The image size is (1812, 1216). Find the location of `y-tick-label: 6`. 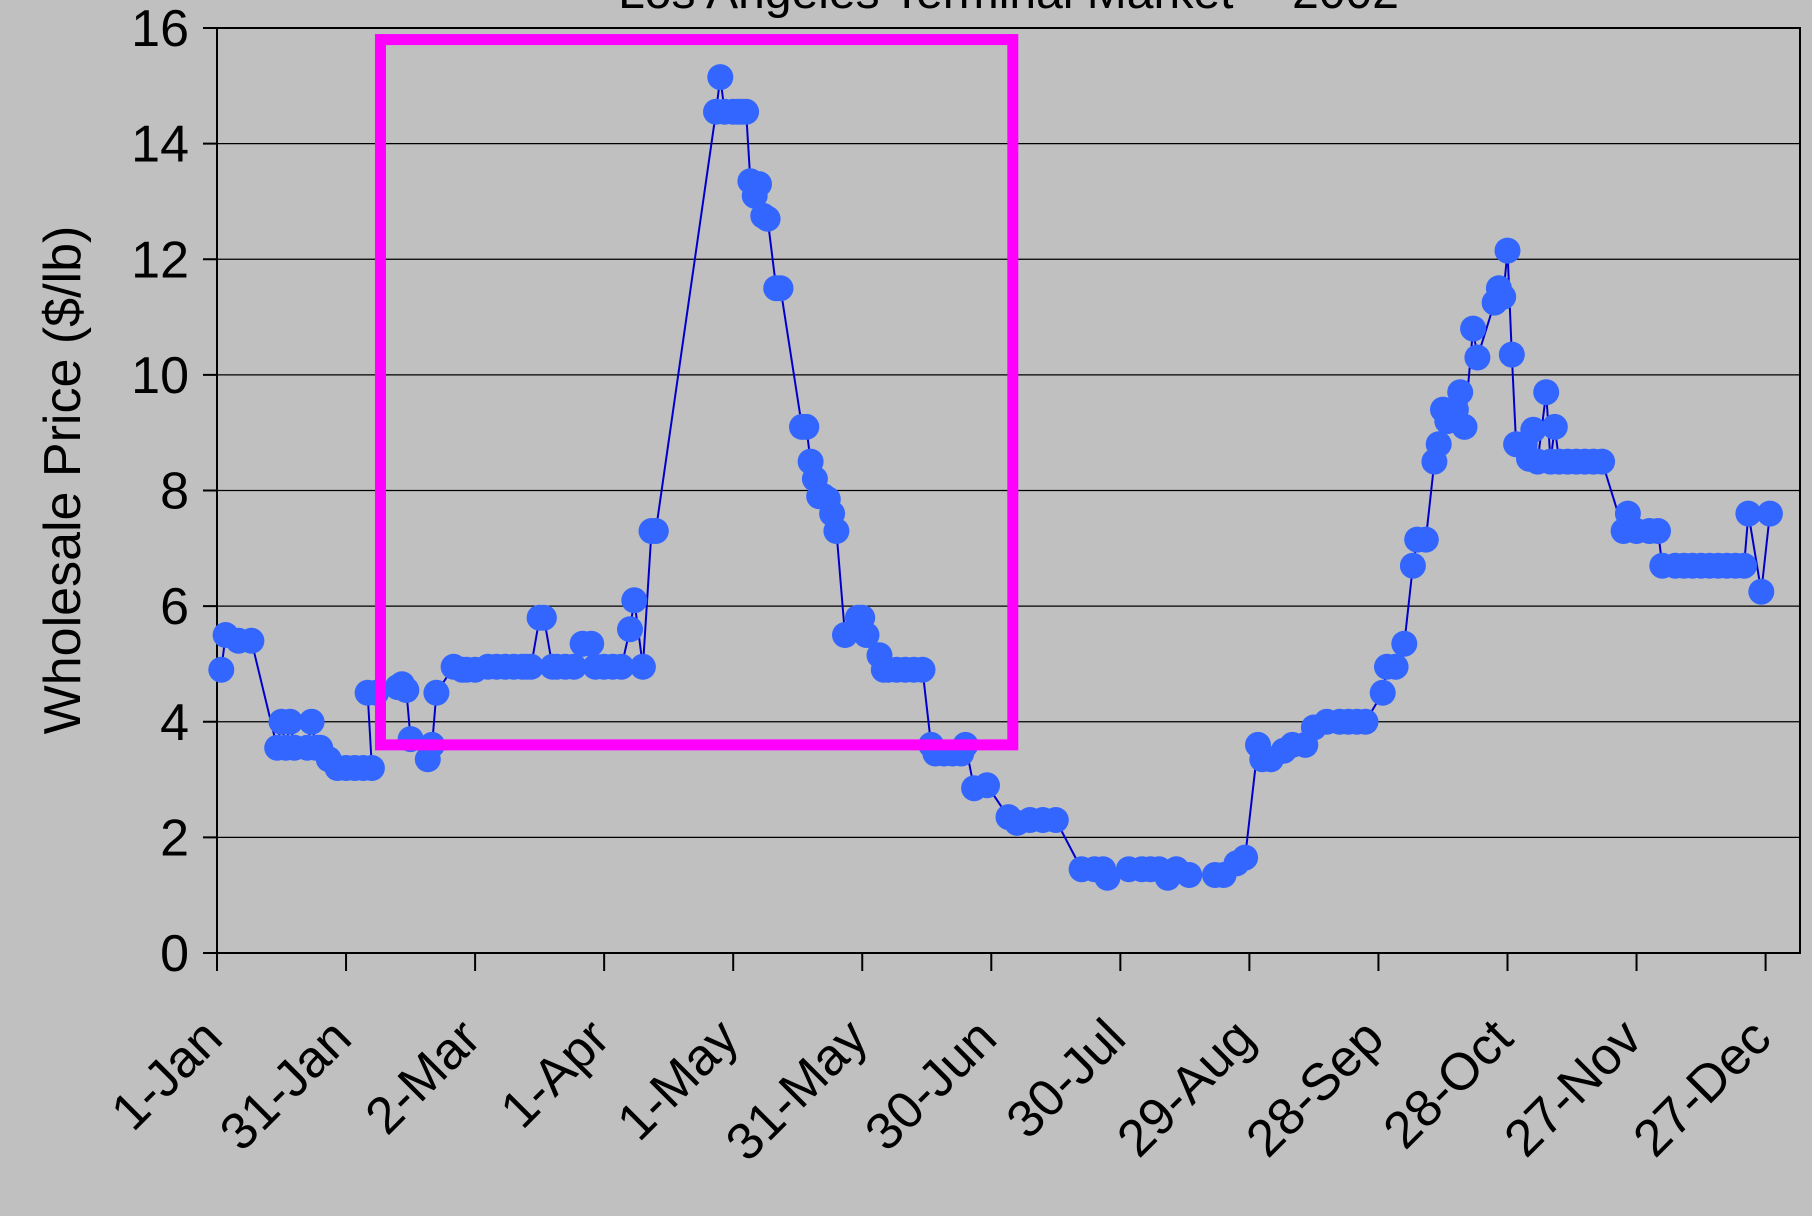

y-tick-label: 6 is located at coordinates (174, 607).